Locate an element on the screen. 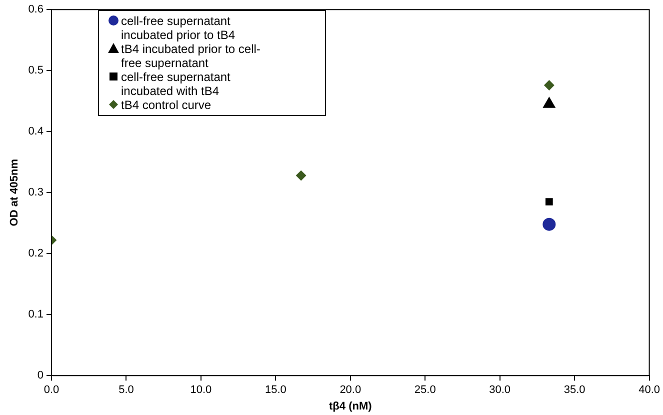 This screenshot has width=663, height=415. y-tick-label: 0 is located at coordinates (40, 376).